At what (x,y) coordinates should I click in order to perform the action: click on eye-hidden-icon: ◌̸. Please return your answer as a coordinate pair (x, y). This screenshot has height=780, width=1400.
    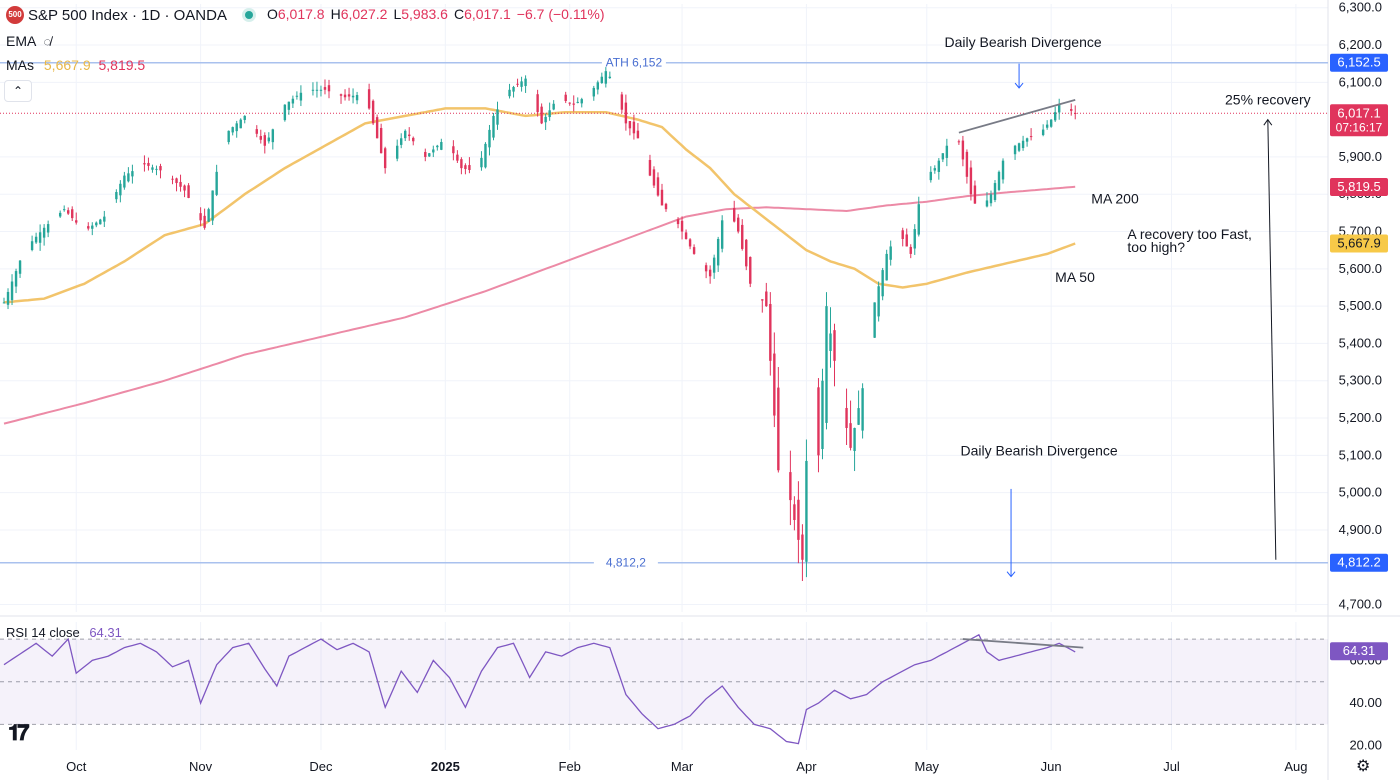
    Looking at the image, I should click on (47, 41).